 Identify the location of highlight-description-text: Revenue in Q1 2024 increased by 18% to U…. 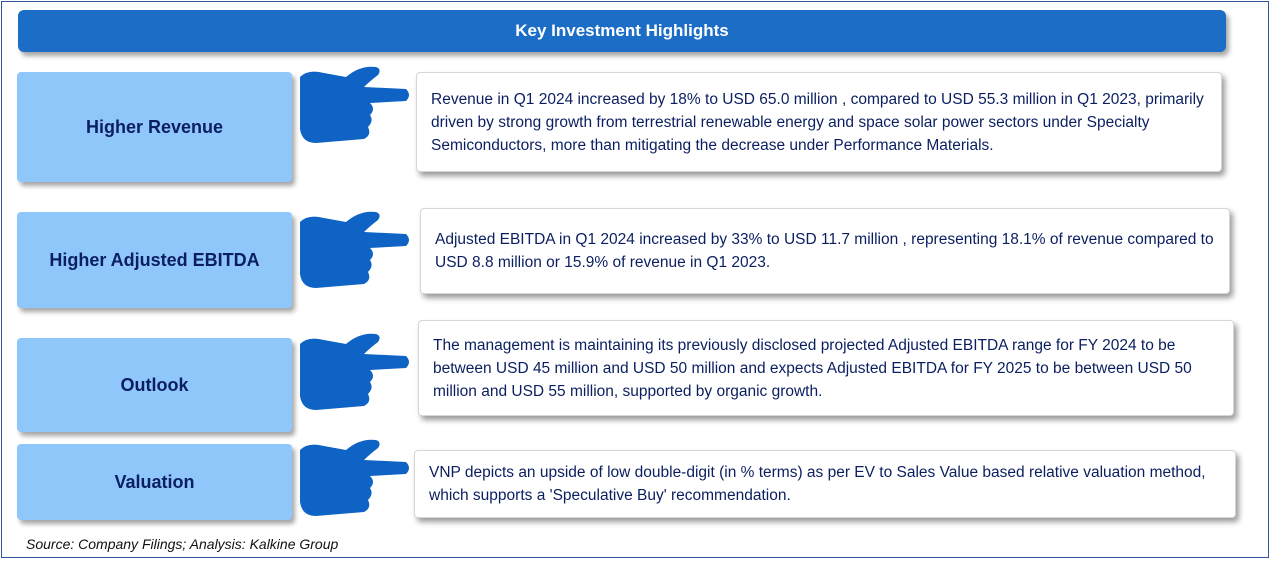
(817, 122).